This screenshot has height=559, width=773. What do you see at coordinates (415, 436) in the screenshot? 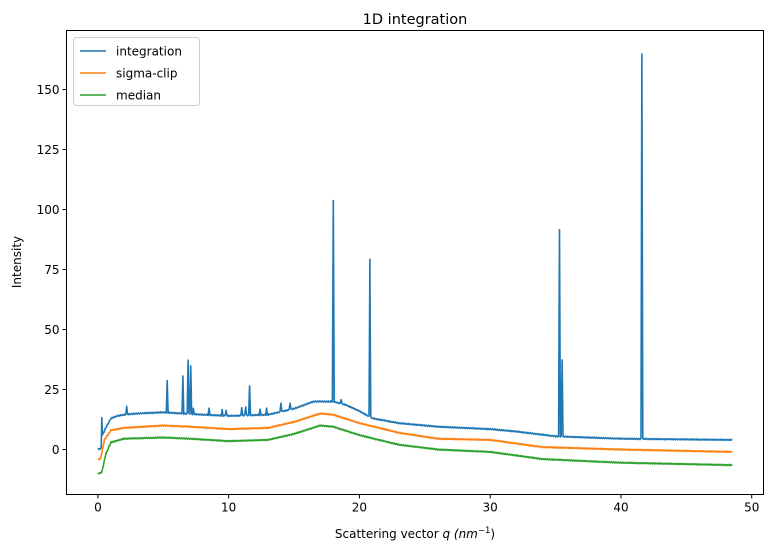
I see `series-line-sigma-clip` at bounding box center [415, 436].